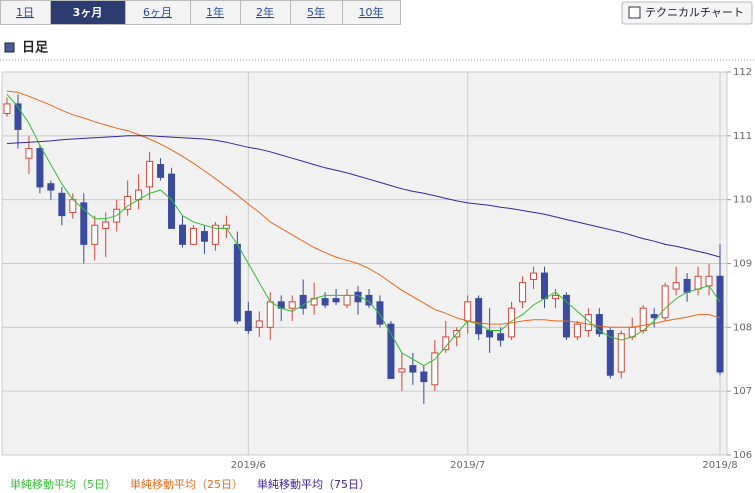 This screenshot has height=493, width=755. What do you see at coordinates (742, 72) in the screenshot?
I see `y-tick-label: 112` at bounding box center [742, 72].